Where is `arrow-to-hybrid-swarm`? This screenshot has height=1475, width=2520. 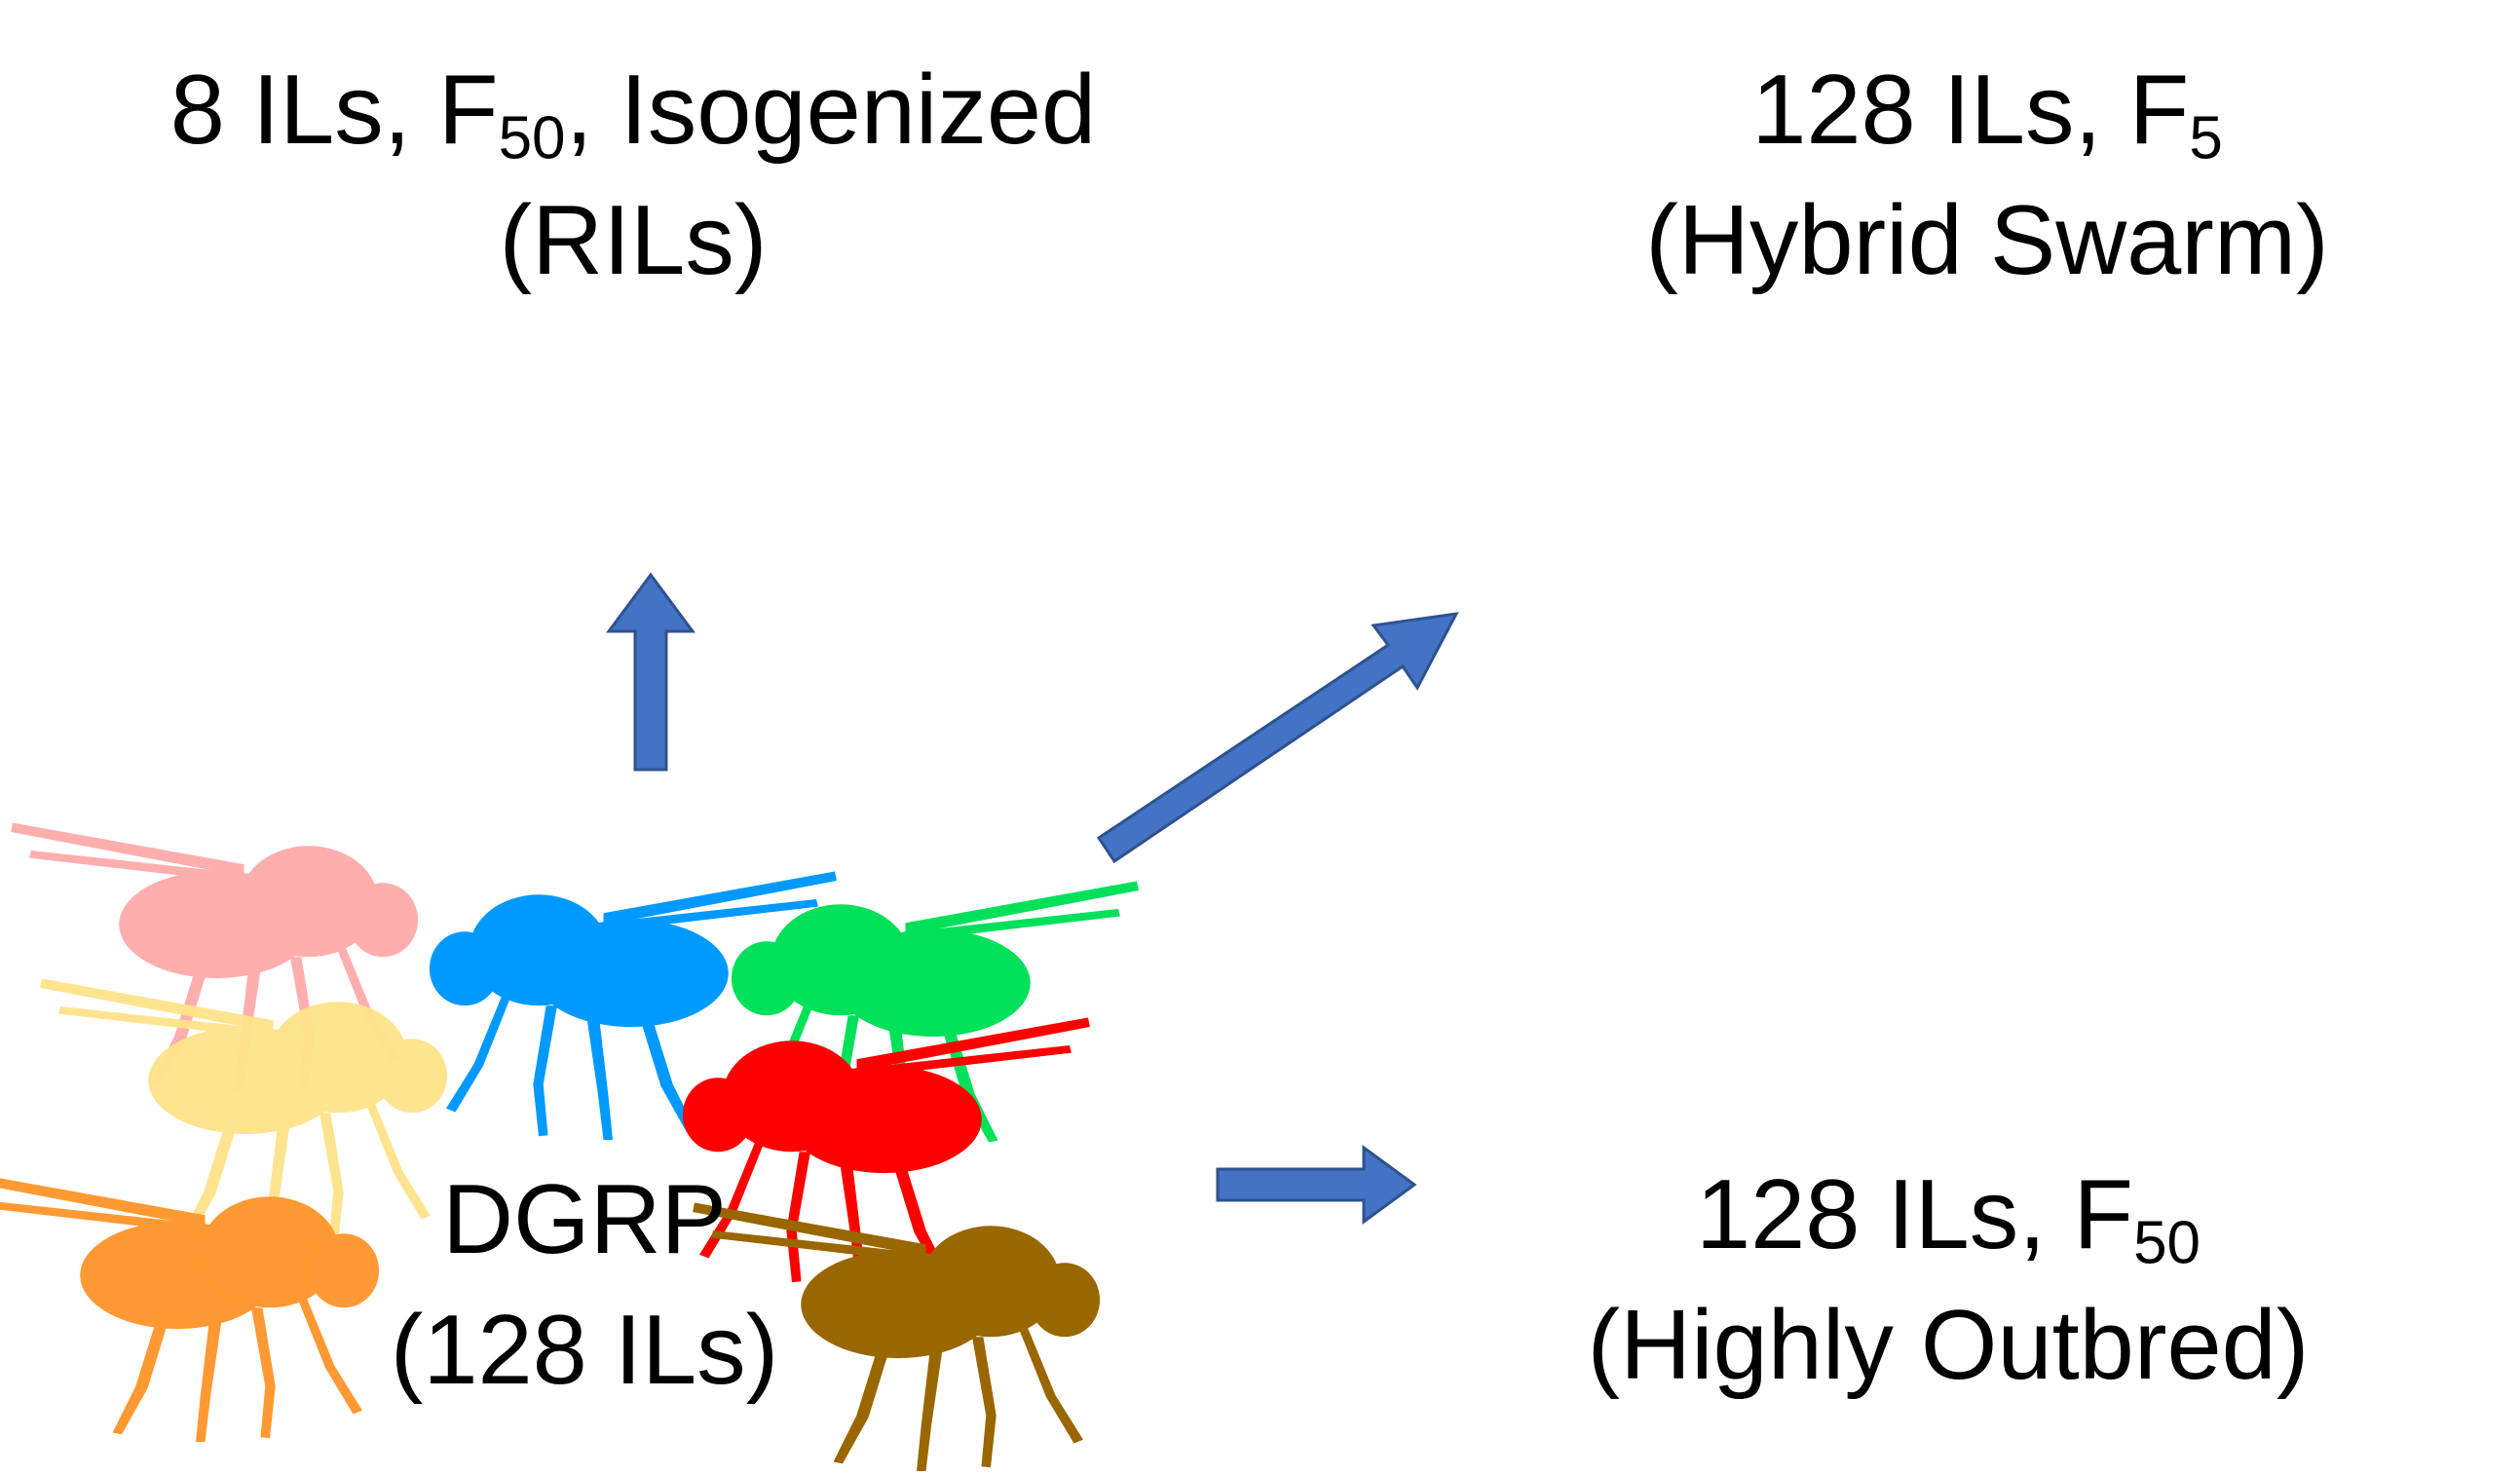 arrow-to-hybrid-swarm is located at coordinates (1277, 738).